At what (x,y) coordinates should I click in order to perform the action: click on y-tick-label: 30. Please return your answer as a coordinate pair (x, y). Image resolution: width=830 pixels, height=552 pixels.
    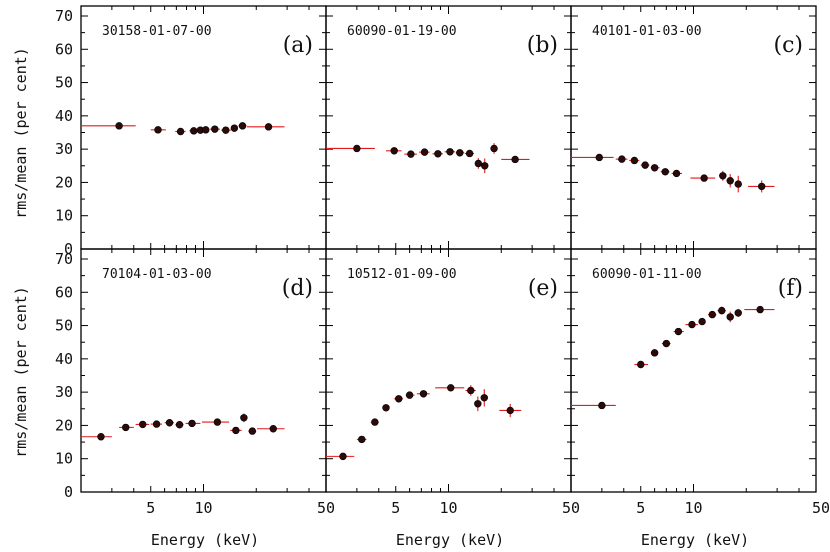
    Looking at the image, I should click on (64, 392).